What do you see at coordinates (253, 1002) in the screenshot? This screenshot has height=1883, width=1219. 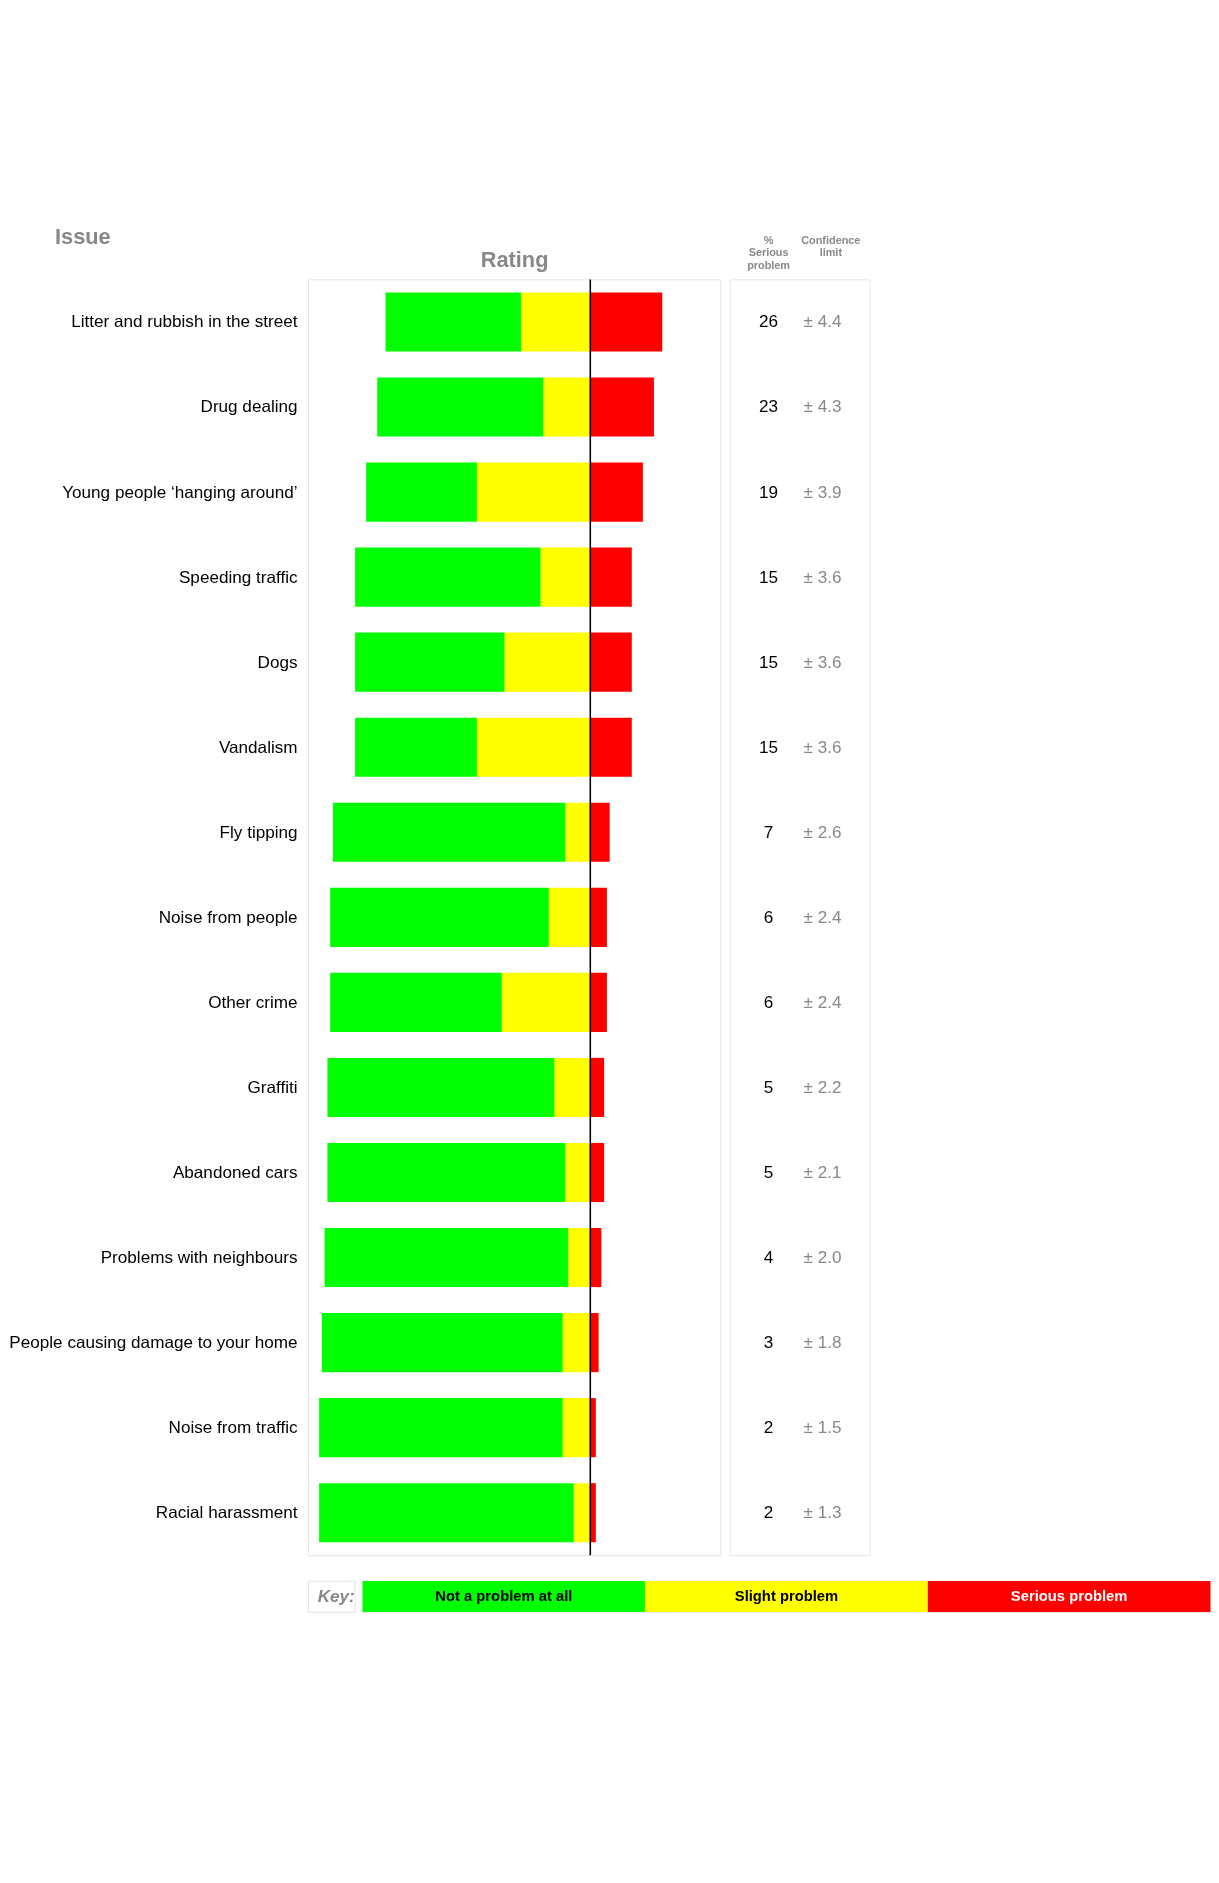 I see `y-tick-label: Other crime` at bounding box center [253, 1002].